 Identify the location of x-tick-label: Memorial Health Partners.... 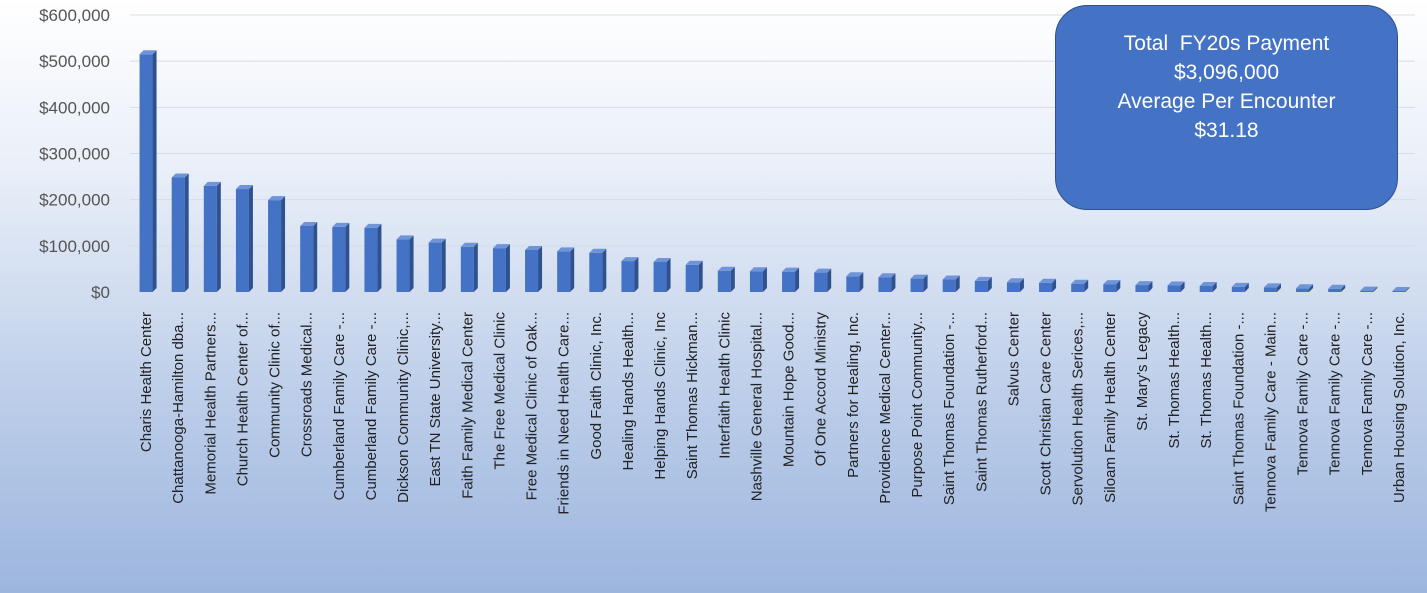
(210, 403).